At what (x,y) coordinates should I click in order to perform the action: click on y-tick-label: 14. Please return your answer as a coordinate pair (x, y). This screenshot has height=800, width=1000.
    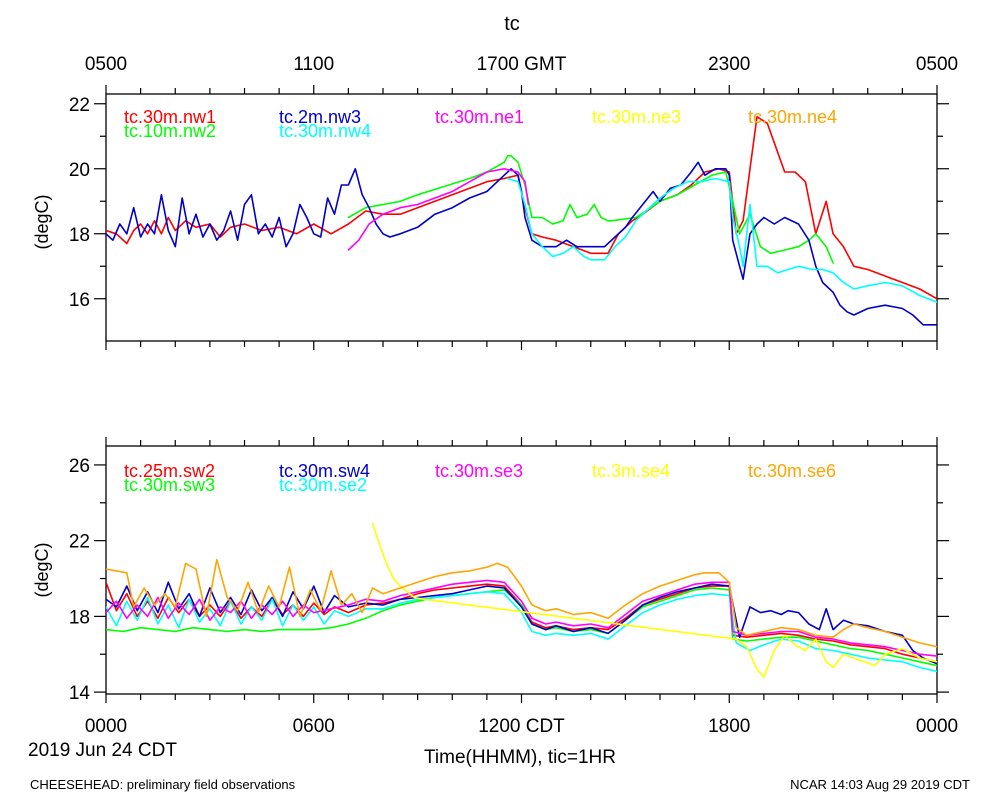
    Looking at the image, I should click on (80, 693).